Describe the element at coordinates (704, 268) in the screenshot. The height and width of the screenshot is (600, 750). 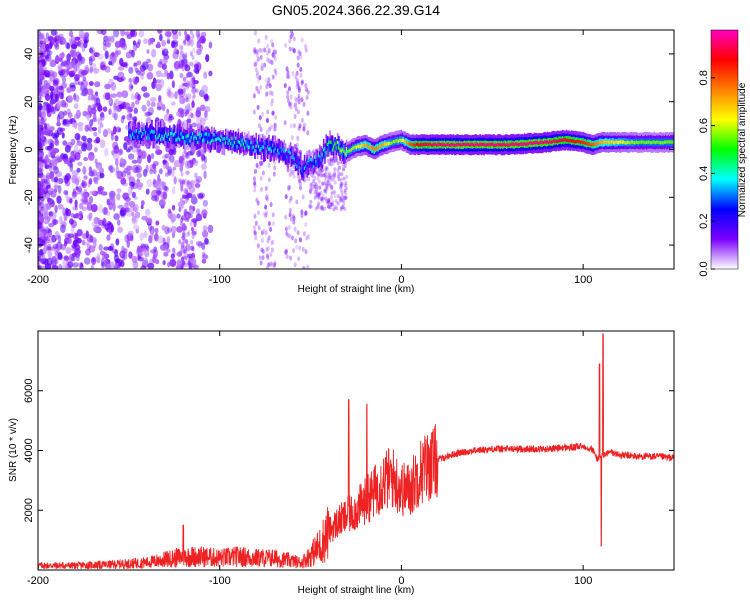
I see `colorbar-tick-label: 0.0` at that location.